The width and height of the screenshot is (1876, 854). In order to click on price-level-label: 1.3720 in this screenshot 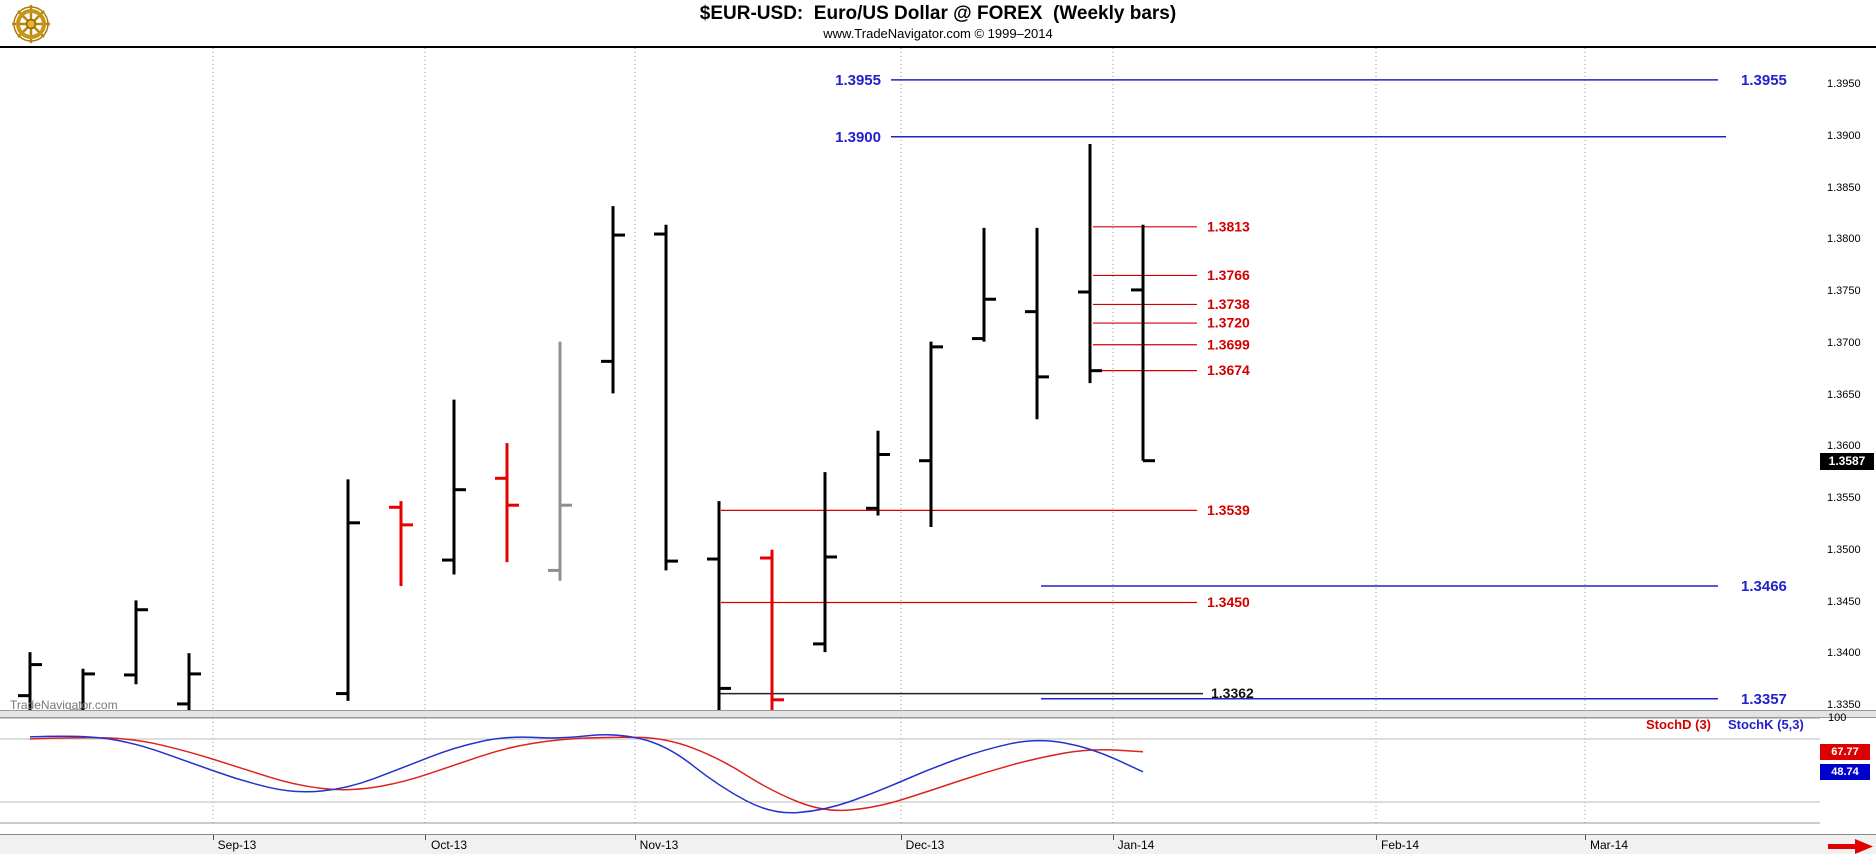, I will do `click(1228, 323)`.